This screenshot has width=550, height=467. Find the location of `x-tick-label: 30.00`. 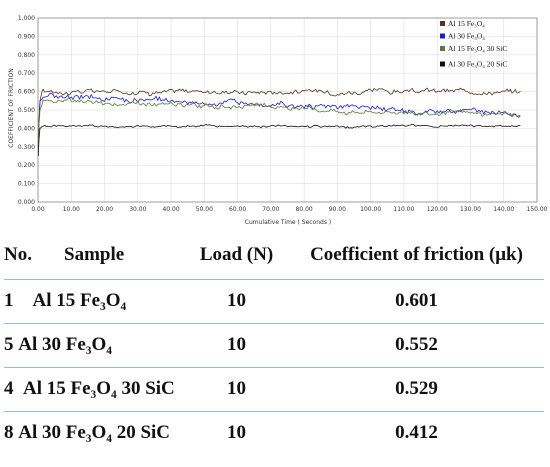

x-tick-label: 30.00 is located at coordinates (137, 209).